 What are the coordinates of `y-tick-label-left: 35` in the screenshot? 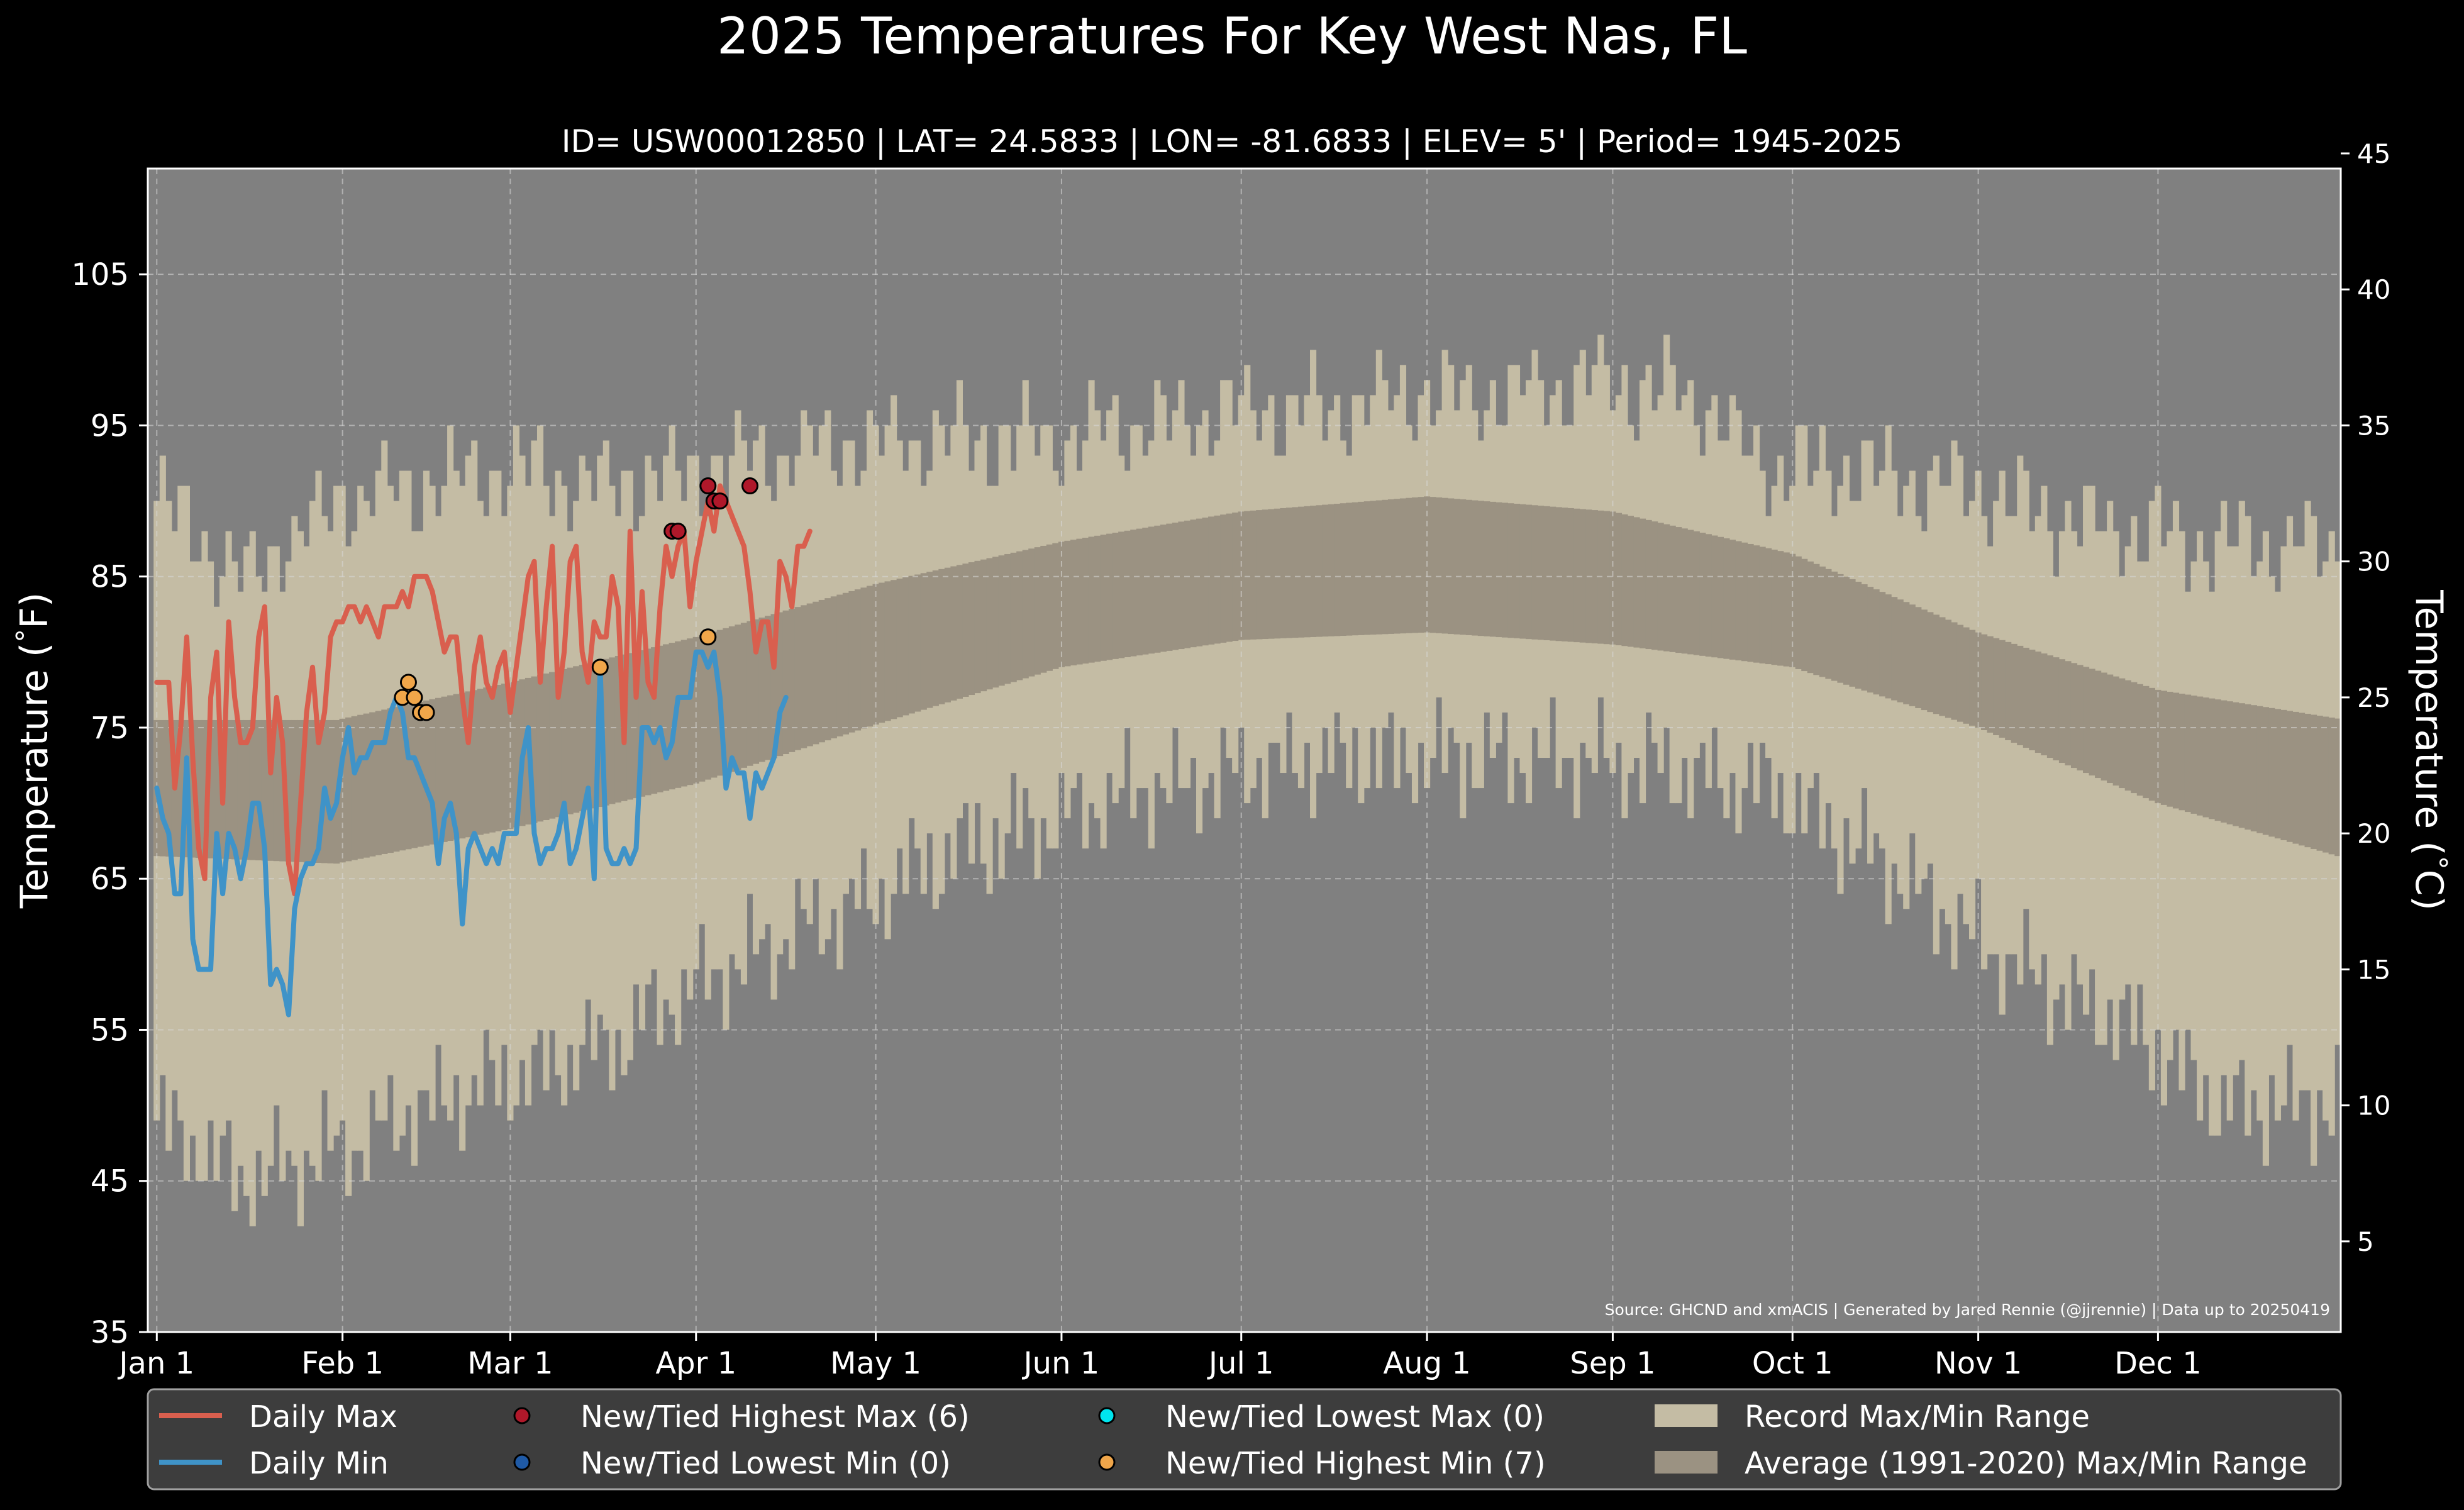 It's located at (110, 1332).